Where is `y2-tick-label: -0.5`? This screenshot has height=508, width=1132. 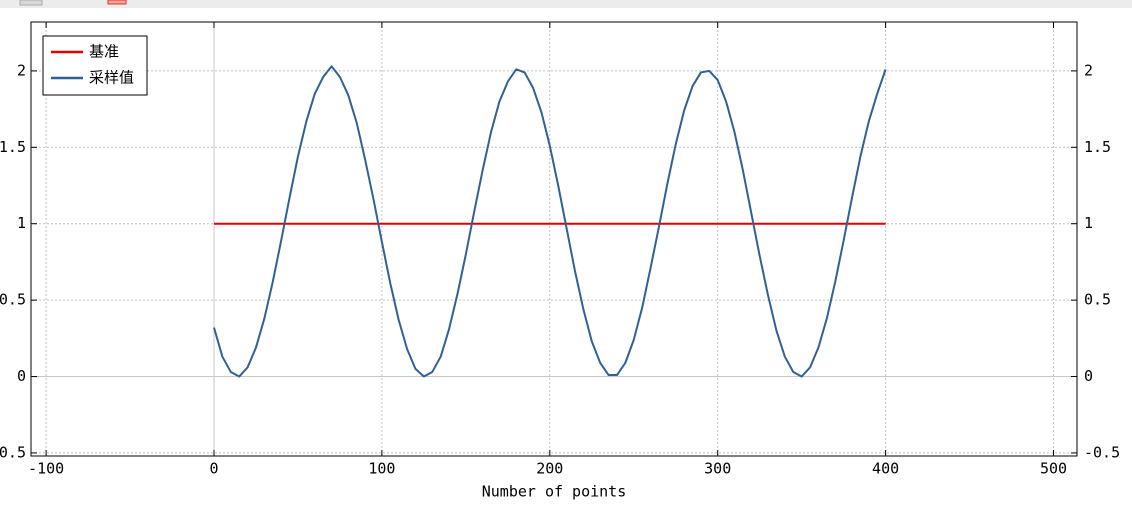 y2-tick-label: -0.5 is located at coordinates (1102, 452).